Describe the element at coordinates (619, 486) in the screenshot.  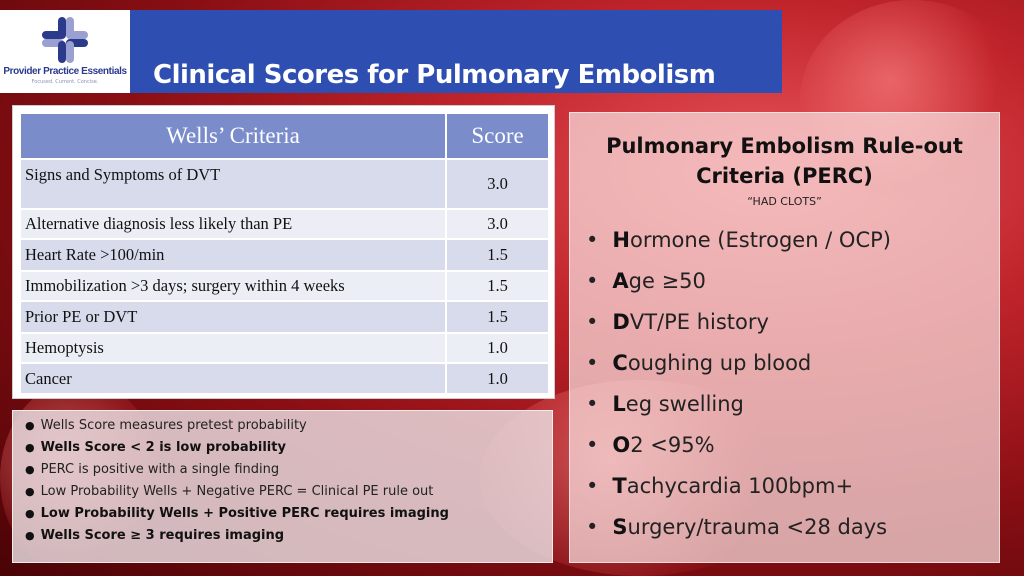
I see `perc-letter: T` at that location.